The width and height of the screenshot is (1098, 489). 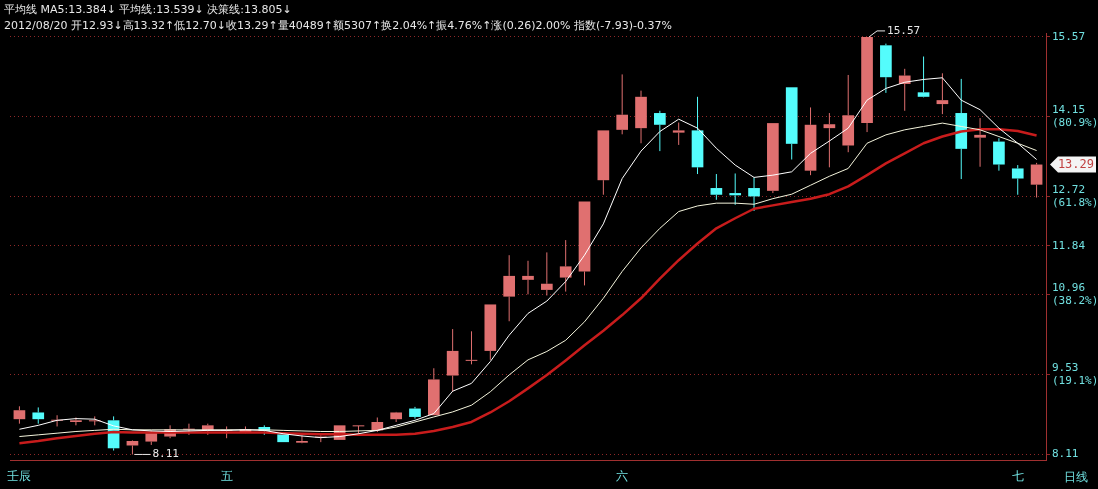 I want to click on y-tick-label: 8.11, so click(x=1065, y=454).